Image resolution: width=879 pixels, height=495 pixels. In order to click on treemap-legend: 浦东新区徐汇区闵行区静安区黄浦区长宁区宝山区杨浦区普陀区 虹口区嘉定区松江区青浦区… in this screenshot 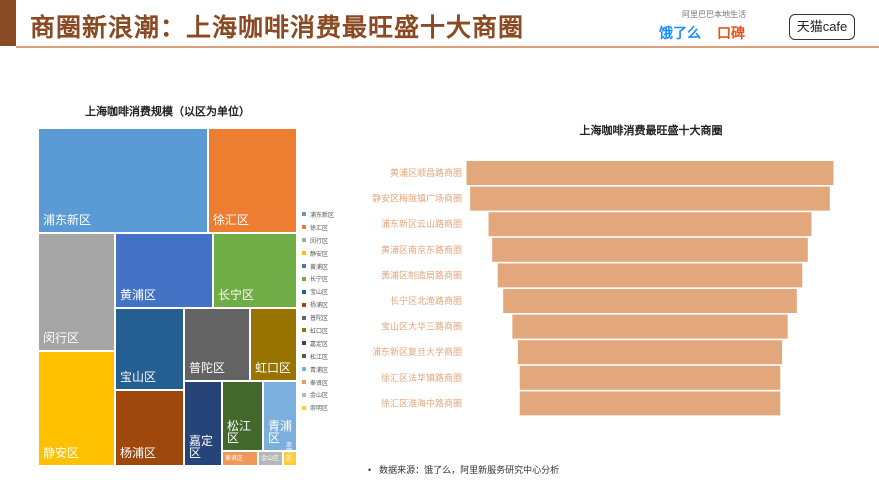, I will do `click(324, 311)`.